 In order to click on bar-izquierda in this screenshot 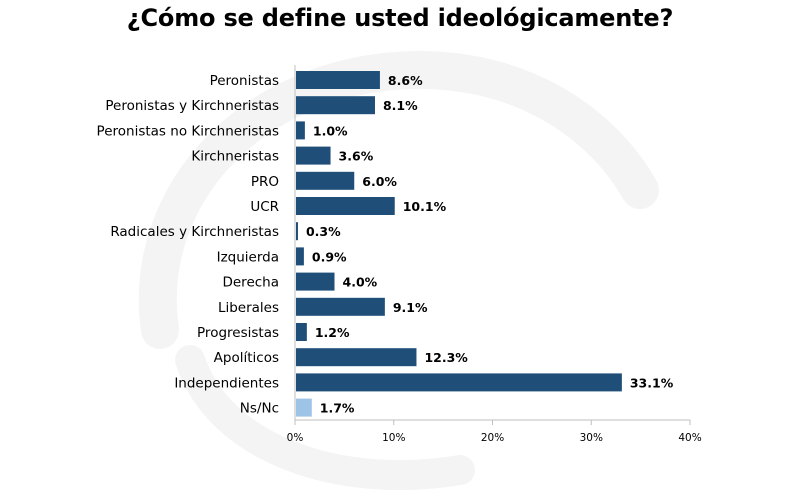, I will do `click(300, 256)`.